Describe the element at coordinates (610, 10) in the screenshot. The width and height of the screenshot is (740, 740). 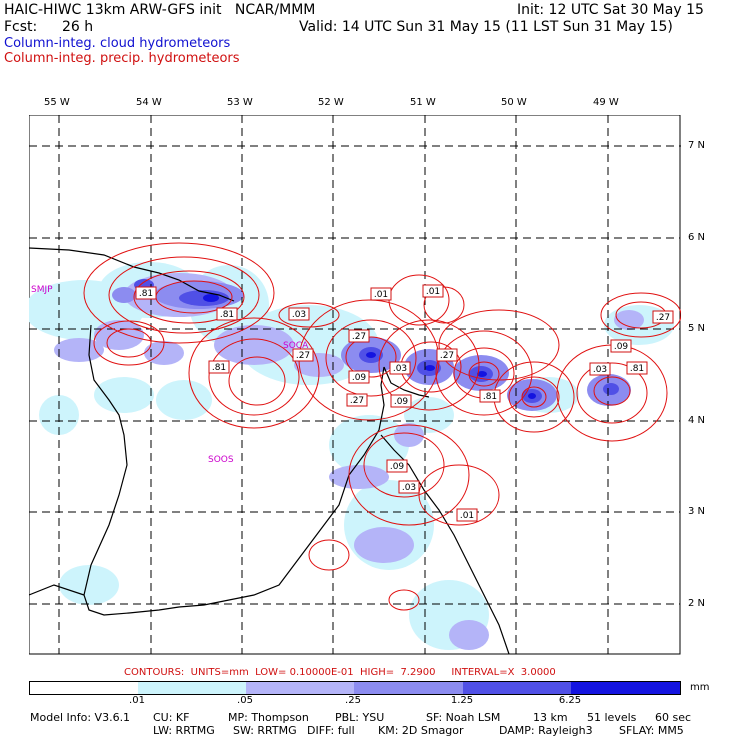
I see `init-time: Init: 12 UTC Sat 30 May 15` at that location.